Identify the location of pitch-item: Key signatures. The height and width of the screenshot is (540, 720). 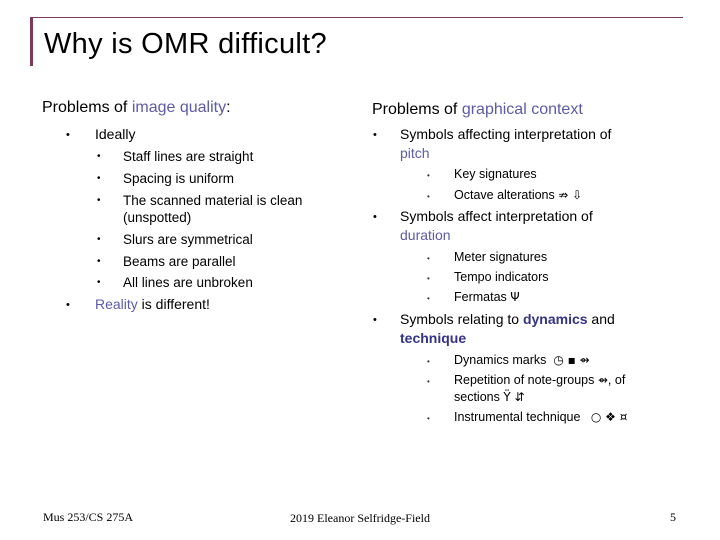
(495, 174).